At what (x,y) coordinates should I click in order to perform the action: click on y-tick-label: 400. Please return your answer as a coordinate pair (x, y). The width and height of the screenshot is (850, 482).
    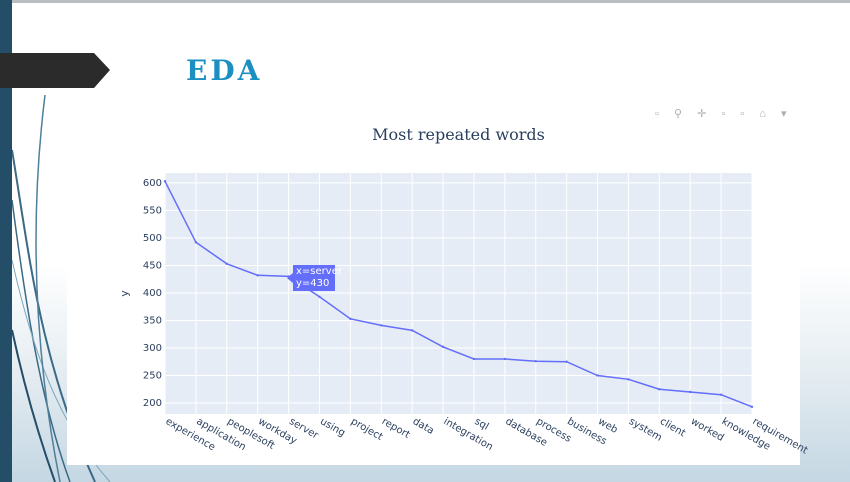
    Looking at the image, I should click on (152, 293).